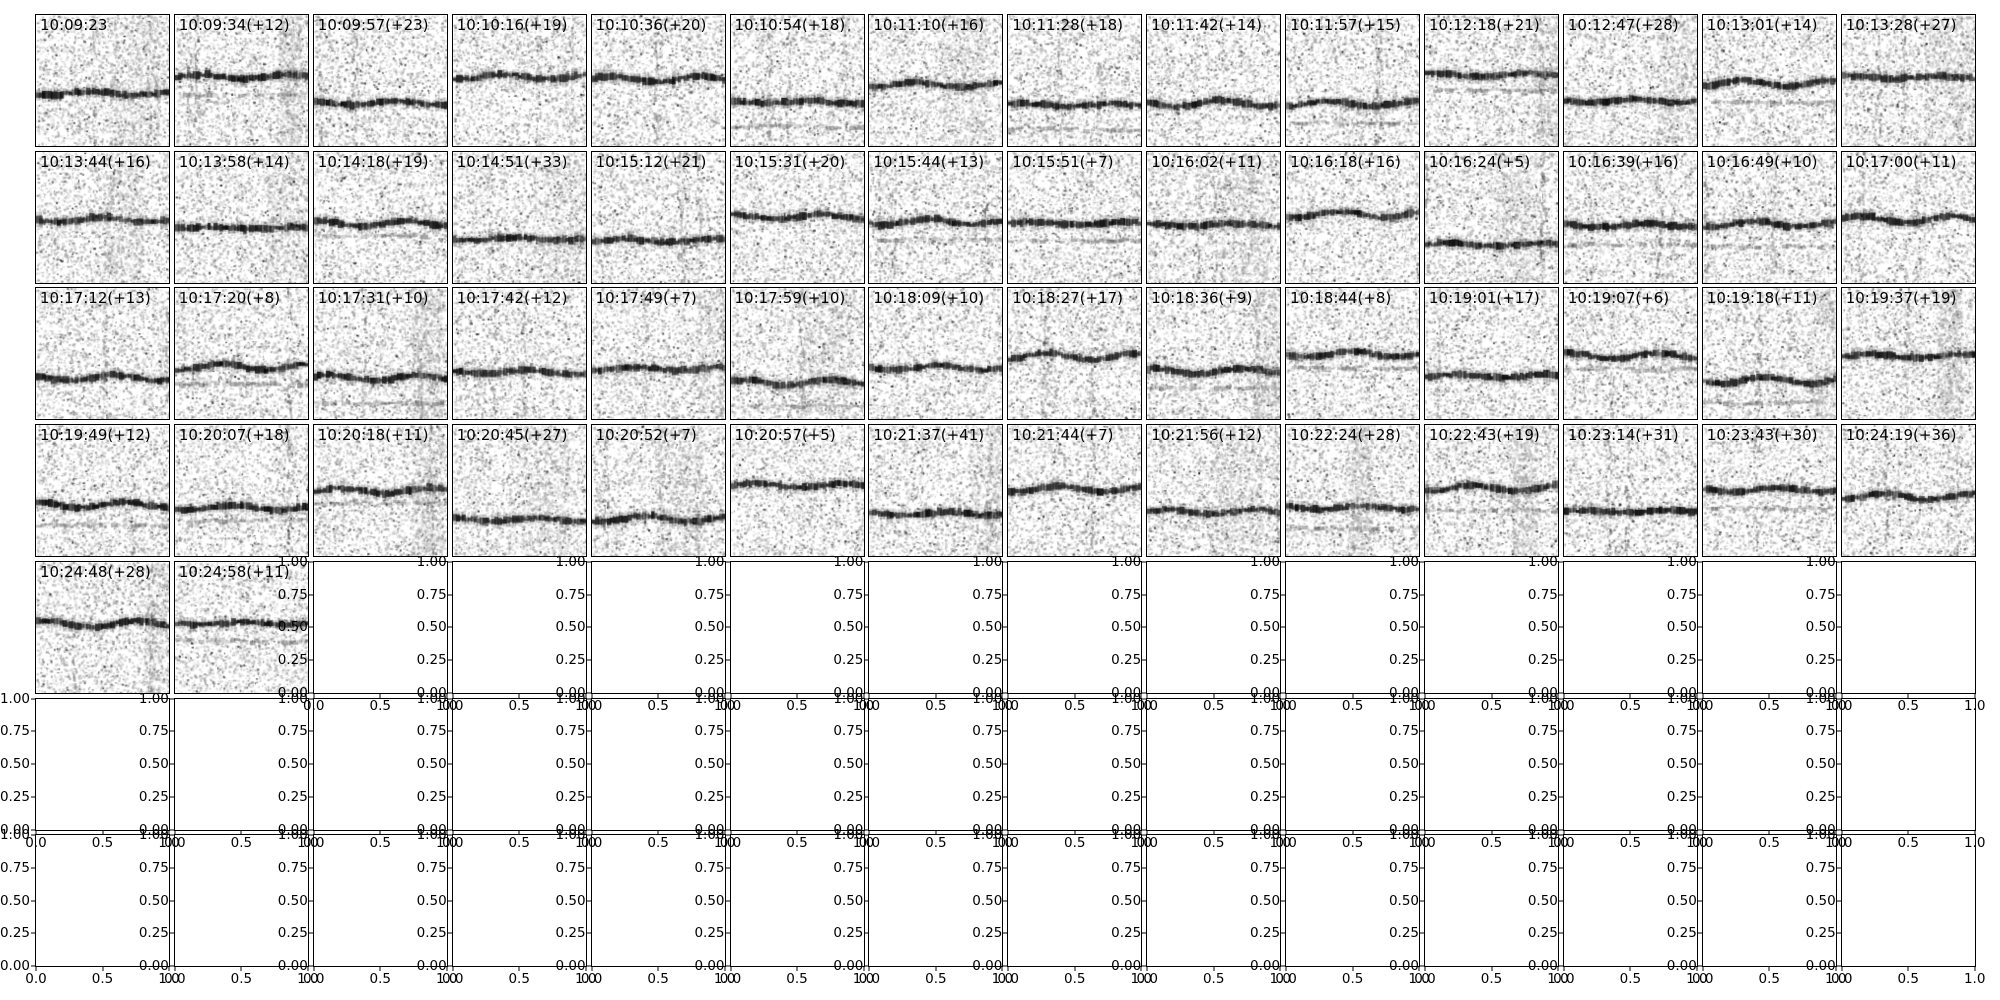 The height and width of the screenshot is (1000, 2000). I want to click on spectrogram-timestamp-label: 10:10:16(+19), so click(512, 25).